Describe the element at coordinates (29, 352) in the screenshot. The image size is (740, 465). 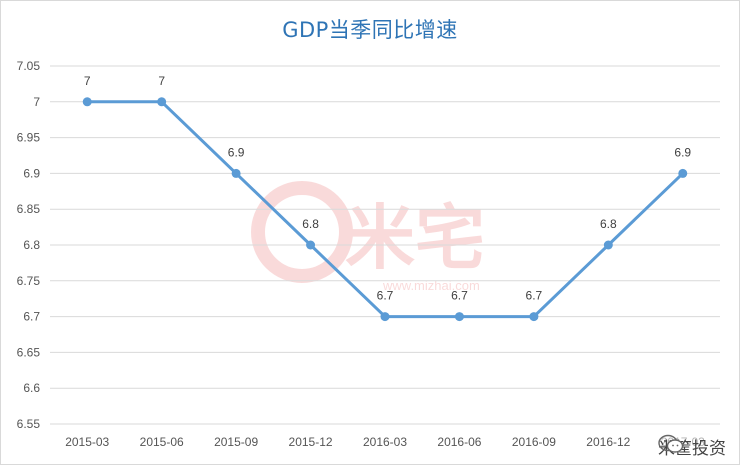
I see `y-tick-label: 6.65` at that location.